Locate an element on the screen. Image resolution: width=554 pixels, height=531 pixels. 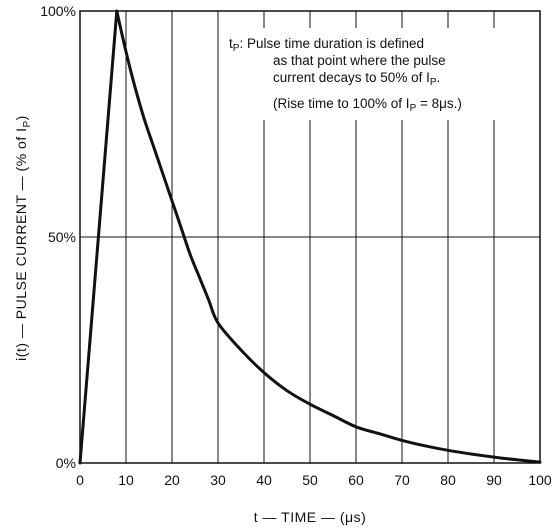
annotation-line-4-text: (Rise time to 100% of I is located at coordinates (341, 103).